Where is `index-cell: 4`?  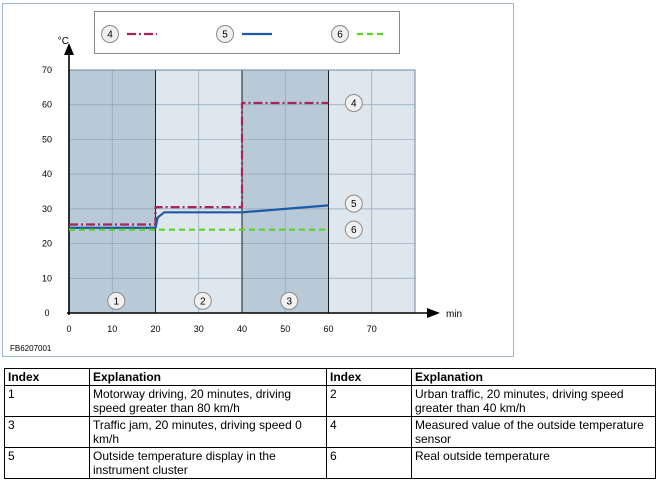 index-cell: 4 is located at coordinates (369, 432).